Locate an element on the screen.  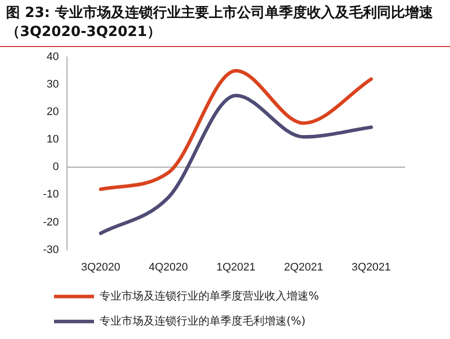
chart-title: 图 23: 专业市场及连锁行业主要上市公司单季度收入及毛利同比增速（3Q2020-3Q2021） is located at coordinates (225, 23).